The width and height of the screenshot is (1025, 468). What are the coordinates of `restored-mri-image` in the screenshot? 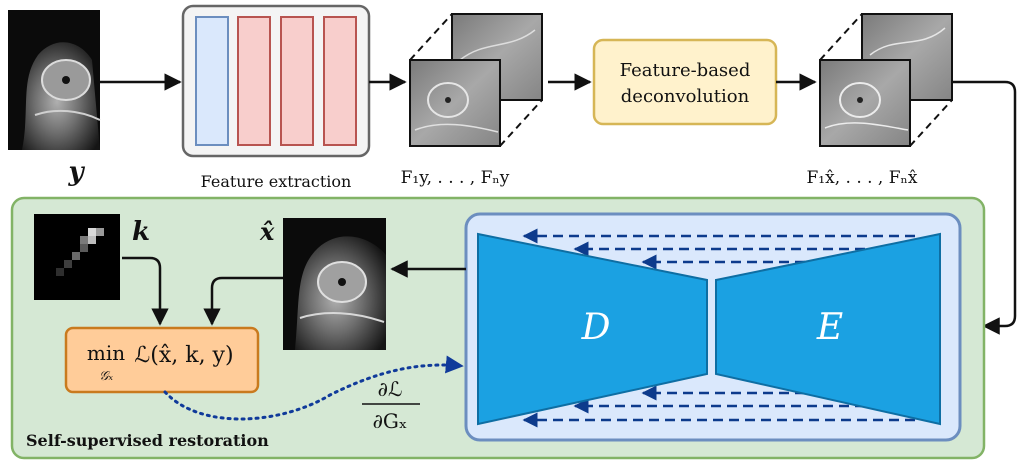 It's located at (334, 284).